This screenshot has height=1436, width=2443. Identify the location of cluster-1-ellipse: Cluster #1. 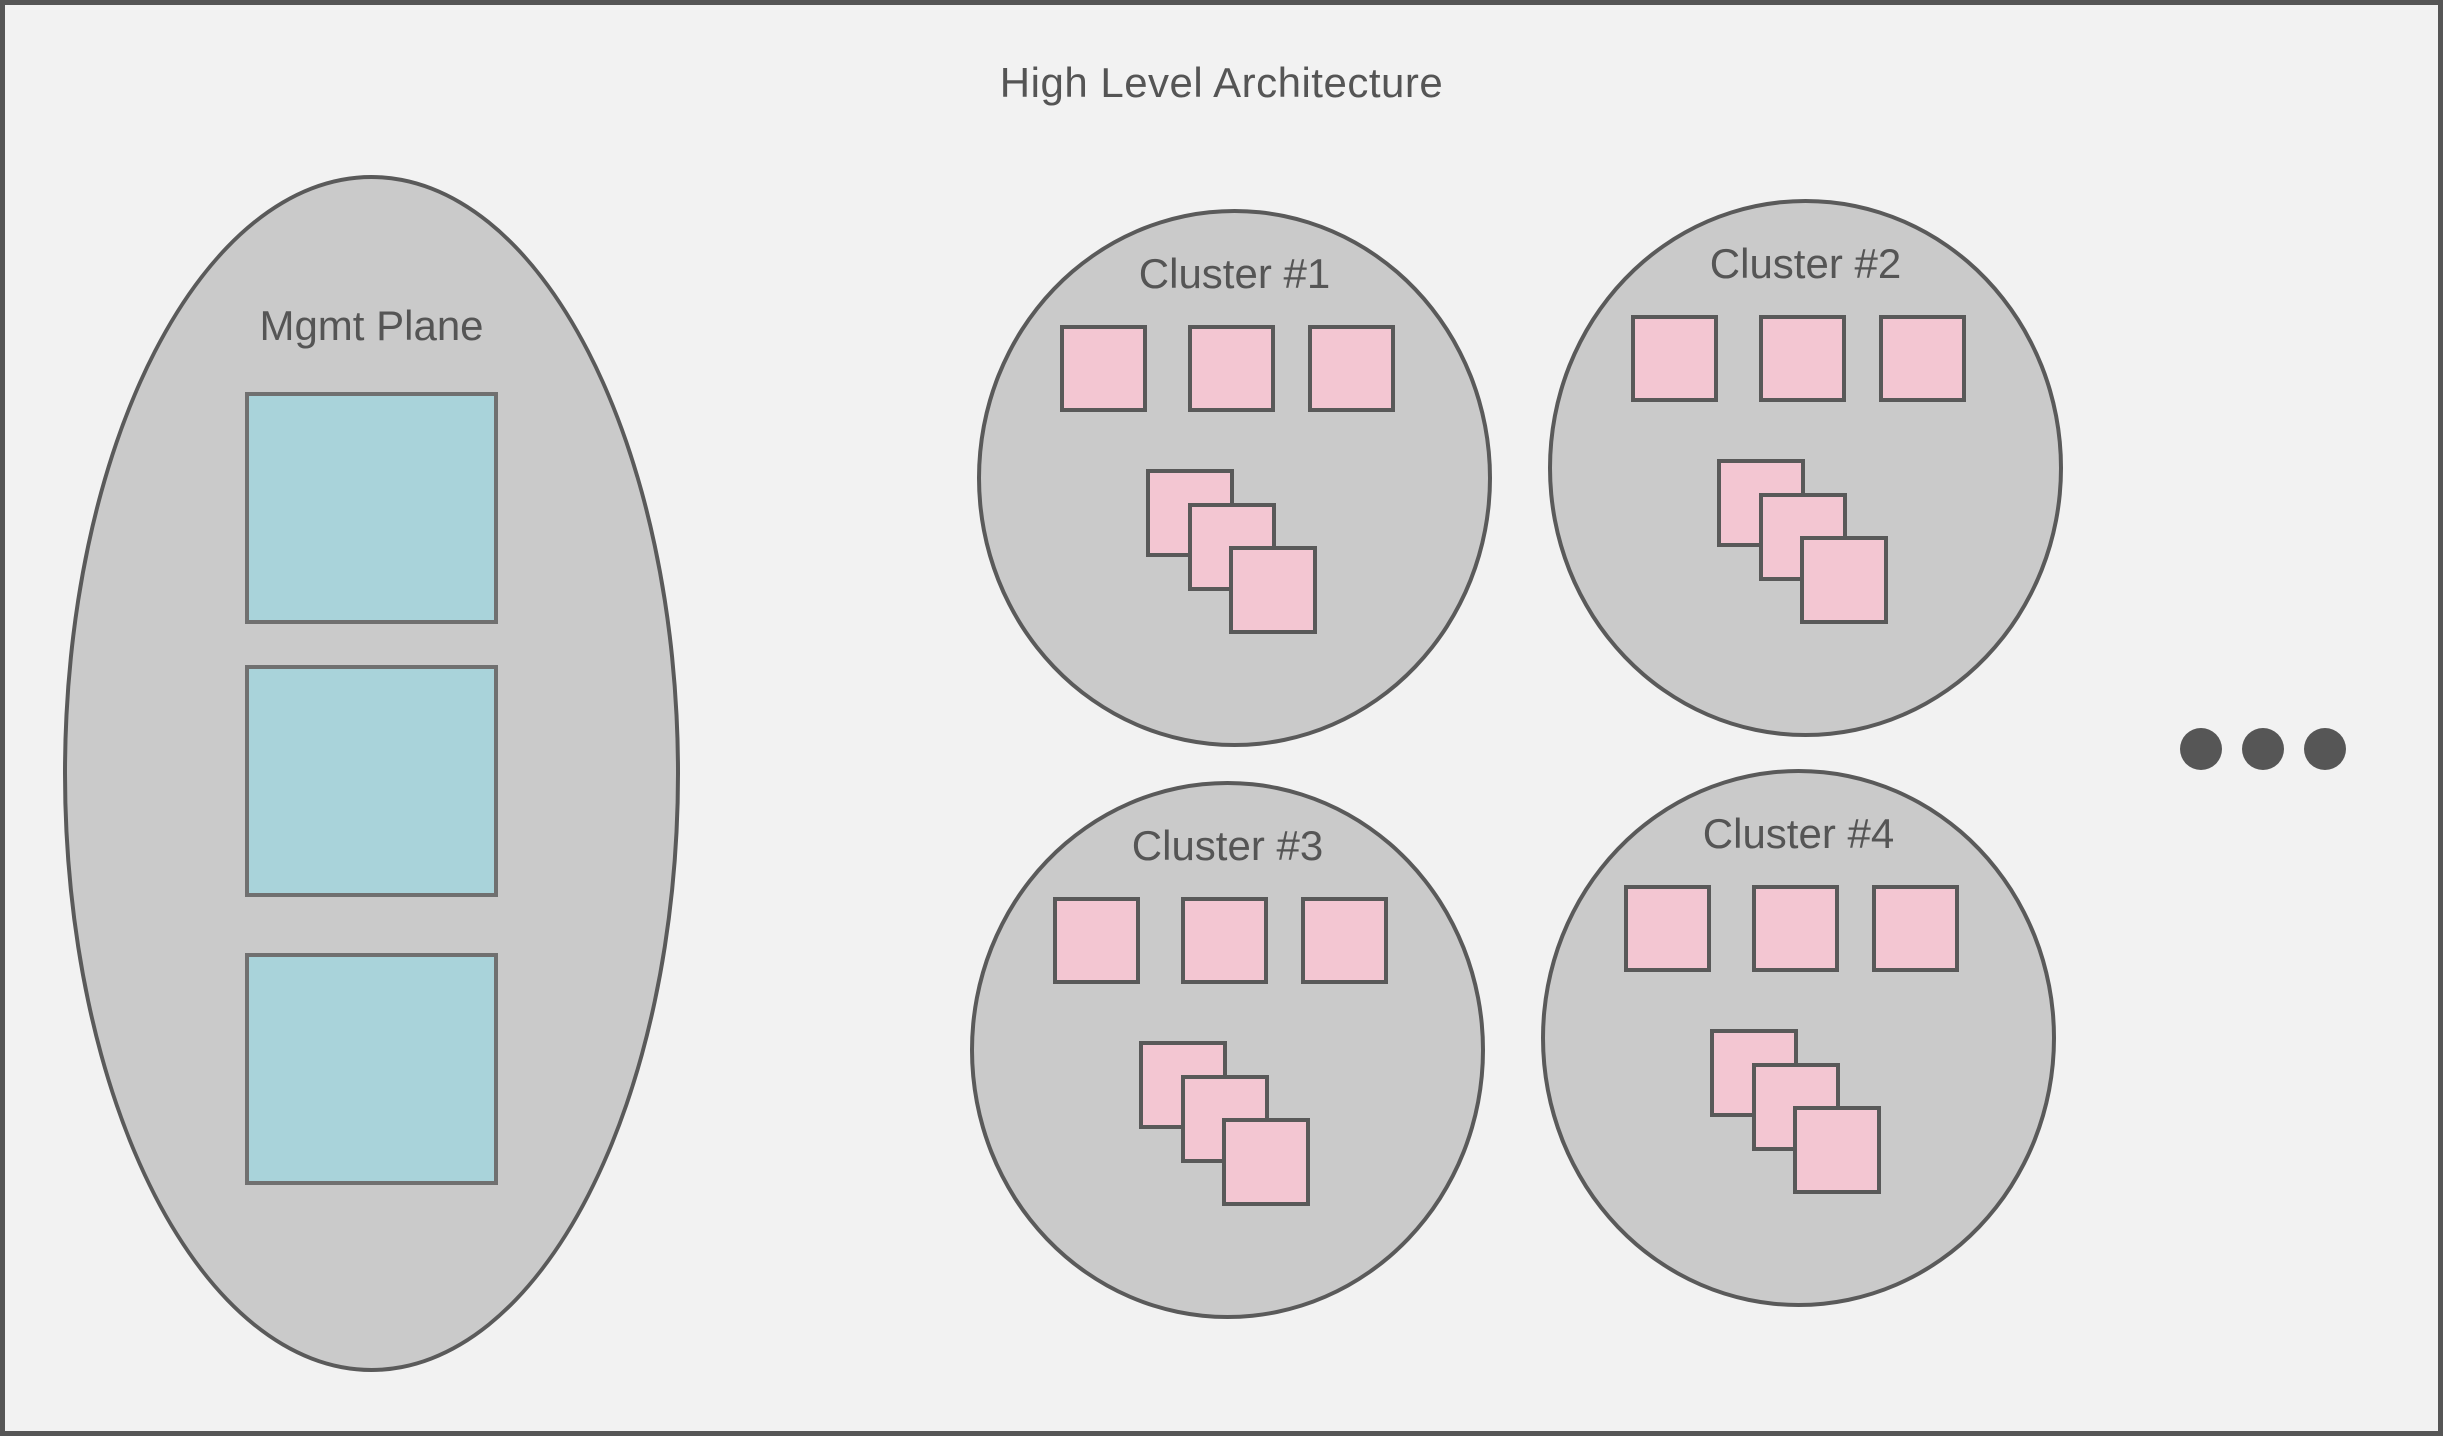
(1234, 478).